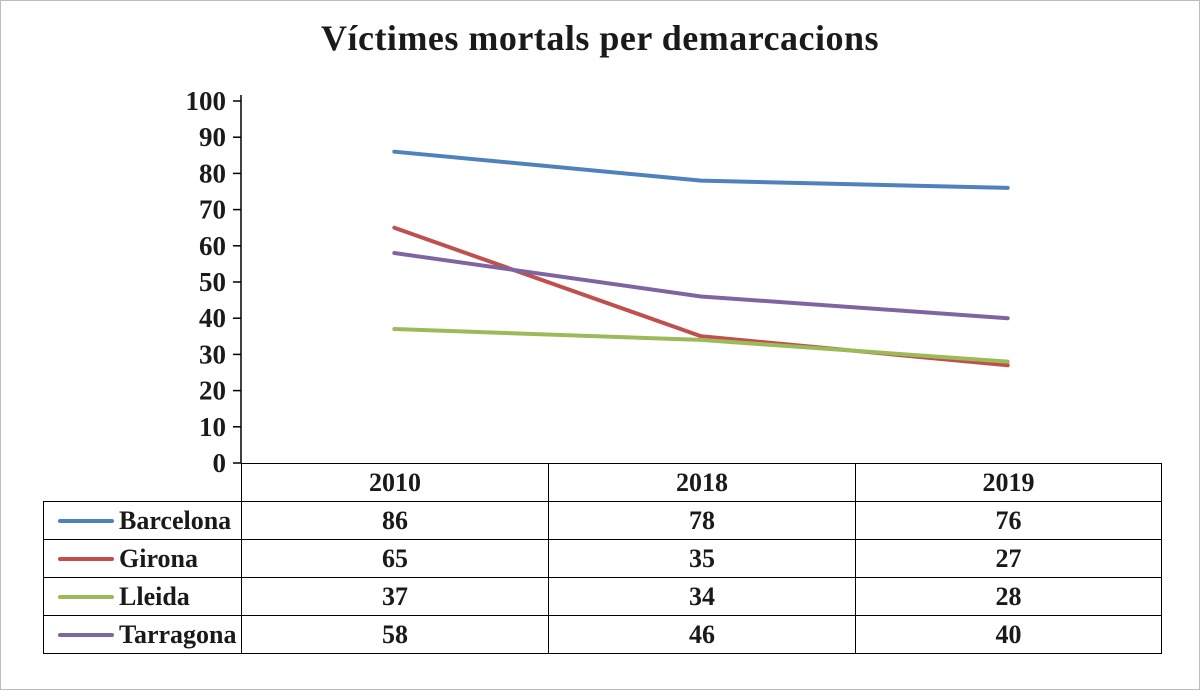  What do you see at coordinates (212, 246) in the screenshot?
I see `y-tick-label: 60` at bounding box center [212, 246].